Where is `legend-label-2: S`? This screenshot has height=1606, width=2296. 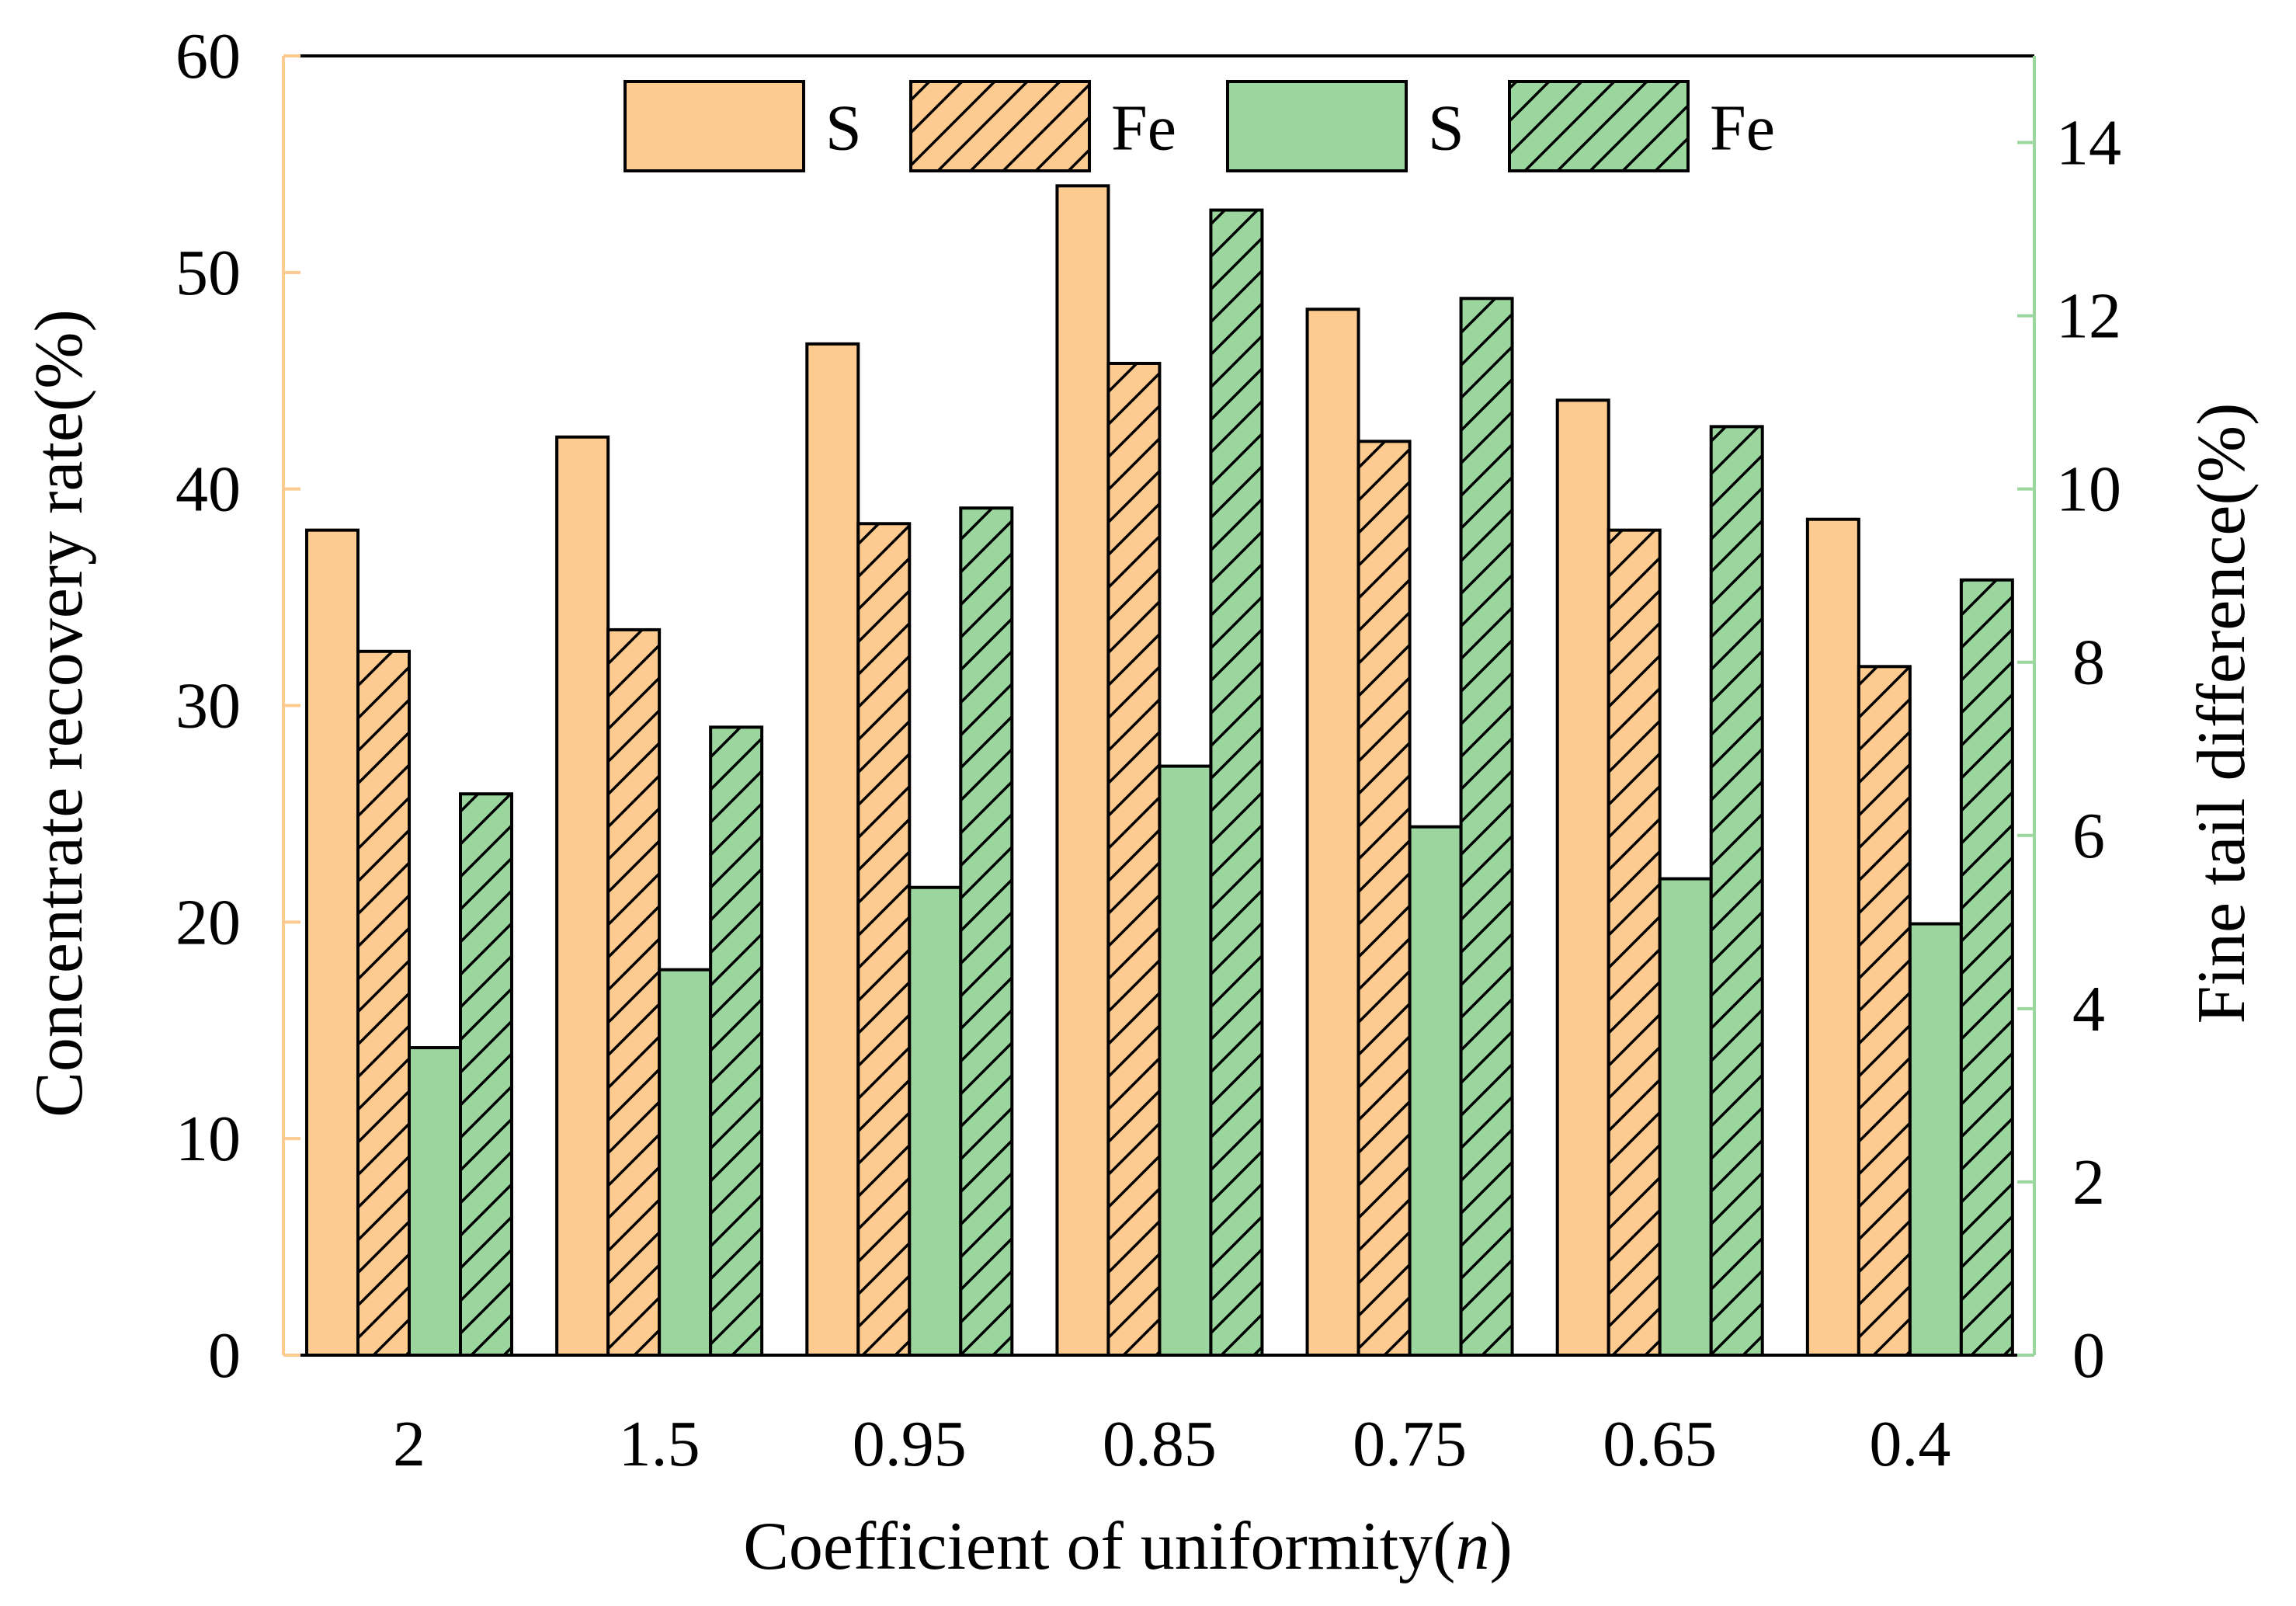 legend-label-2: S is located at coordinates (1446, 128).